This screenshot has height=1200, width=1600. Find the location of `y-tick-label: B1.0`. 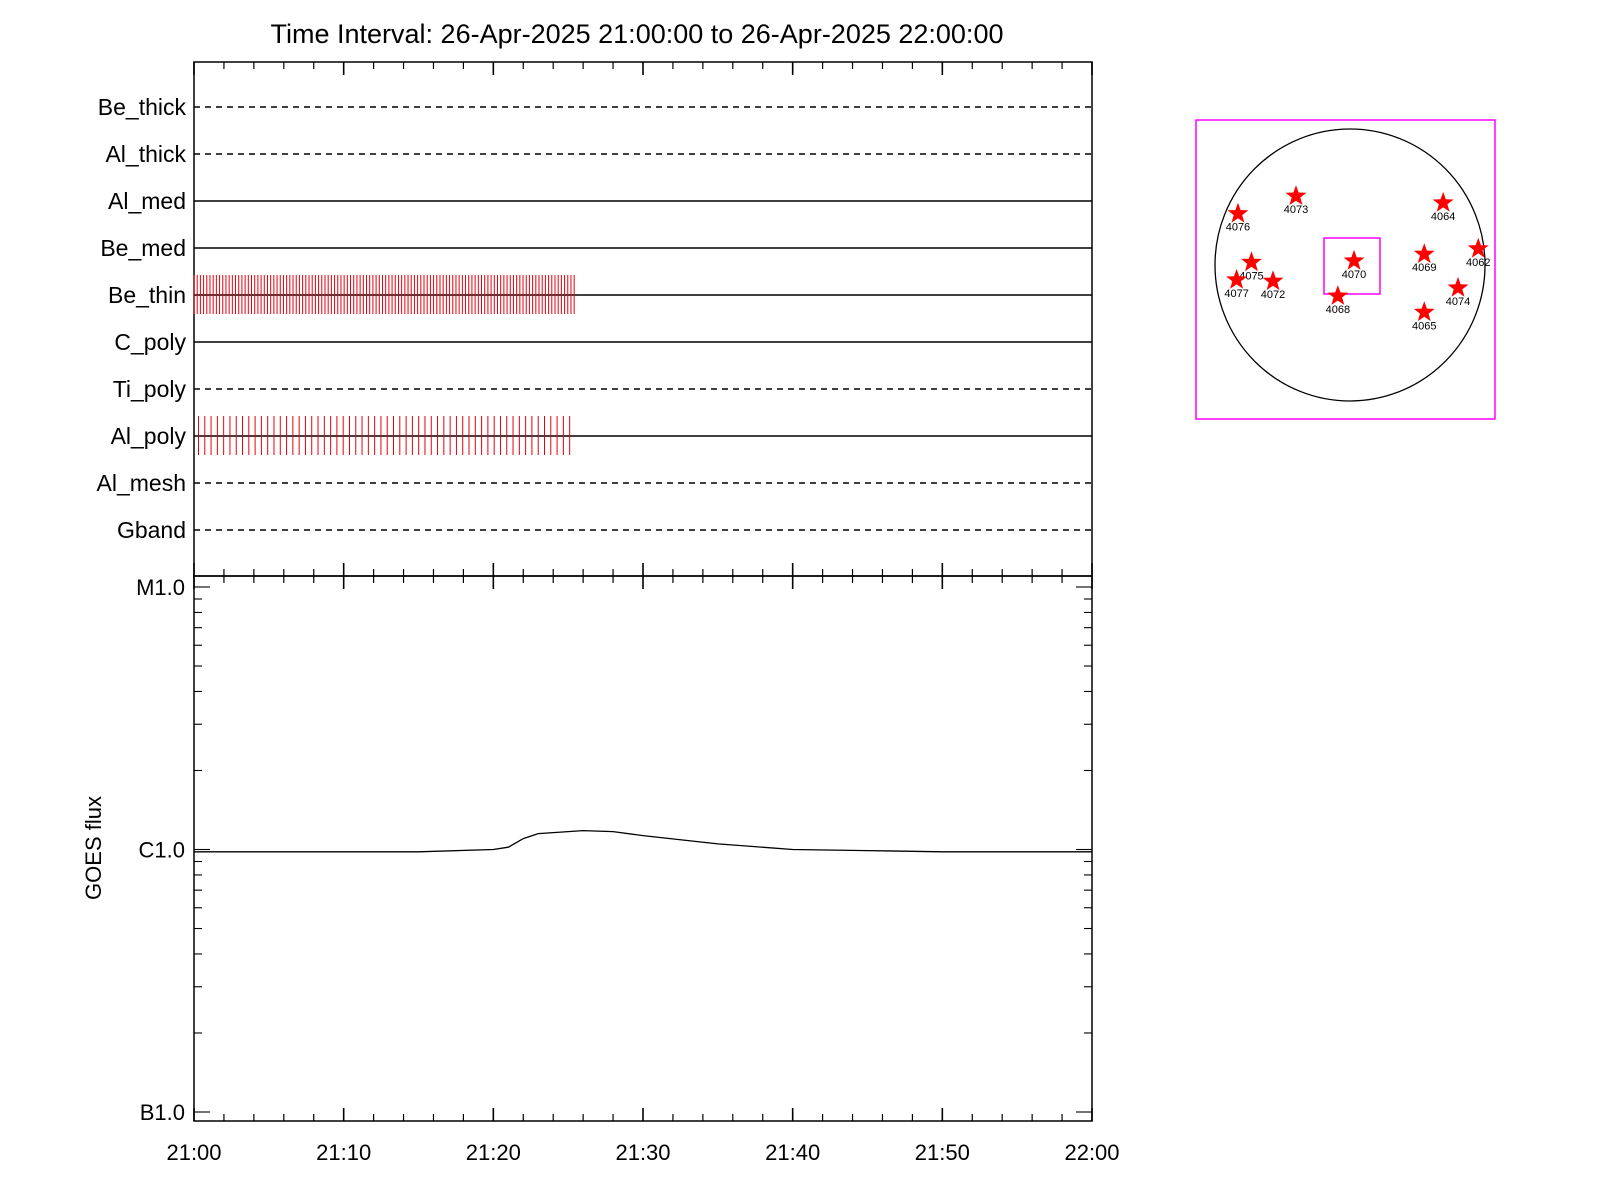

y-tick-label: B1.0 is located at coordinates (162, 1112).